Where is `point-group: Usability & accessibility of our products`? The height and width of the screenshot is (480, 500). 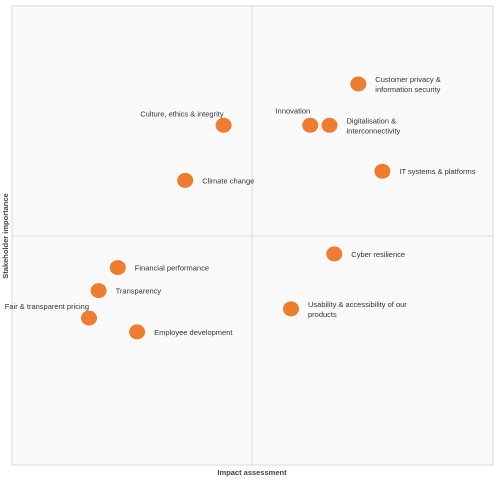 point-group: Usability & accessibility of our products is located at coordinates (345, 309).